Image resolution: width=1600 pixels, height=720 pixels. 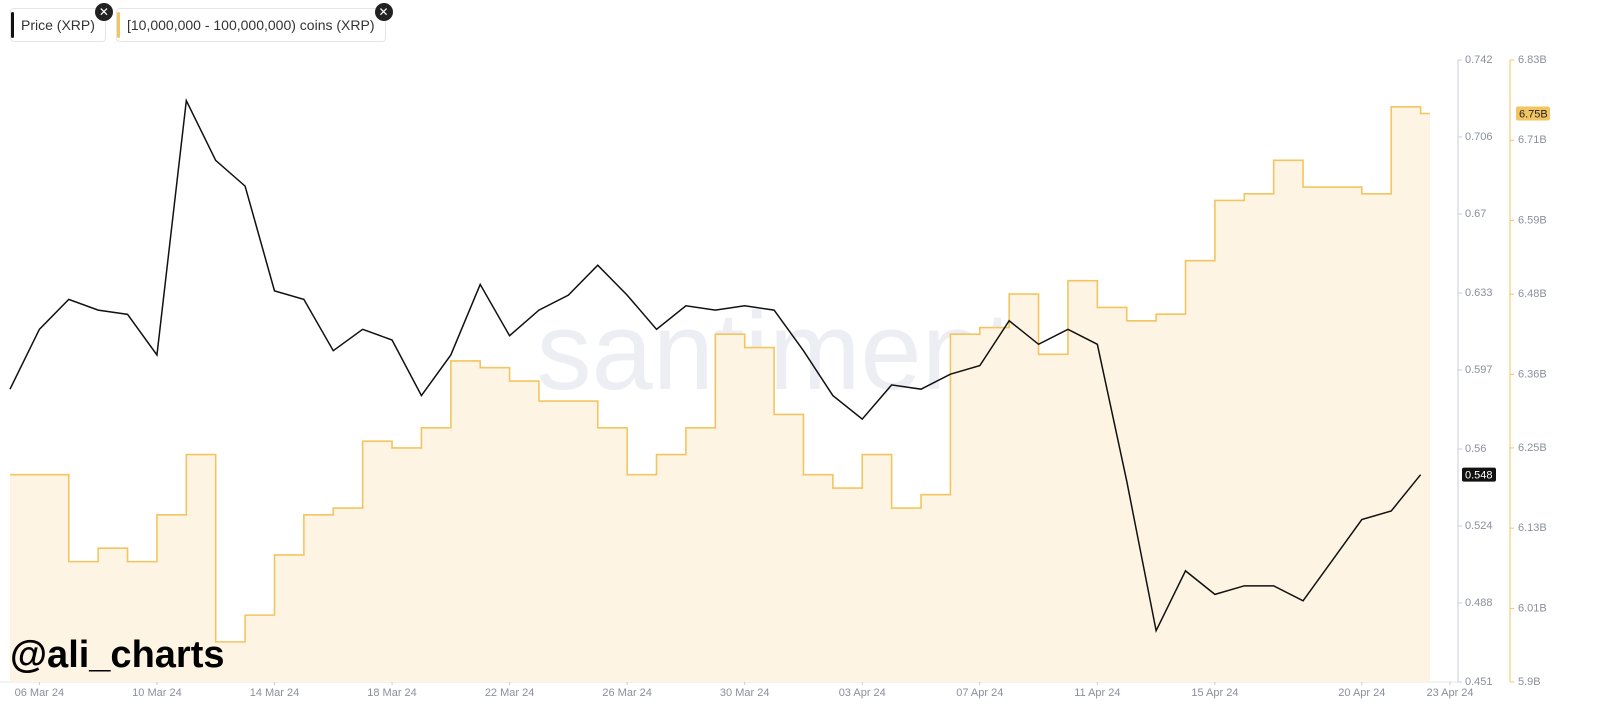 I want to click on legend-item: [10,000,000 - 100,000,000) coins (XRP) ✕, so click(x=254, y=22).